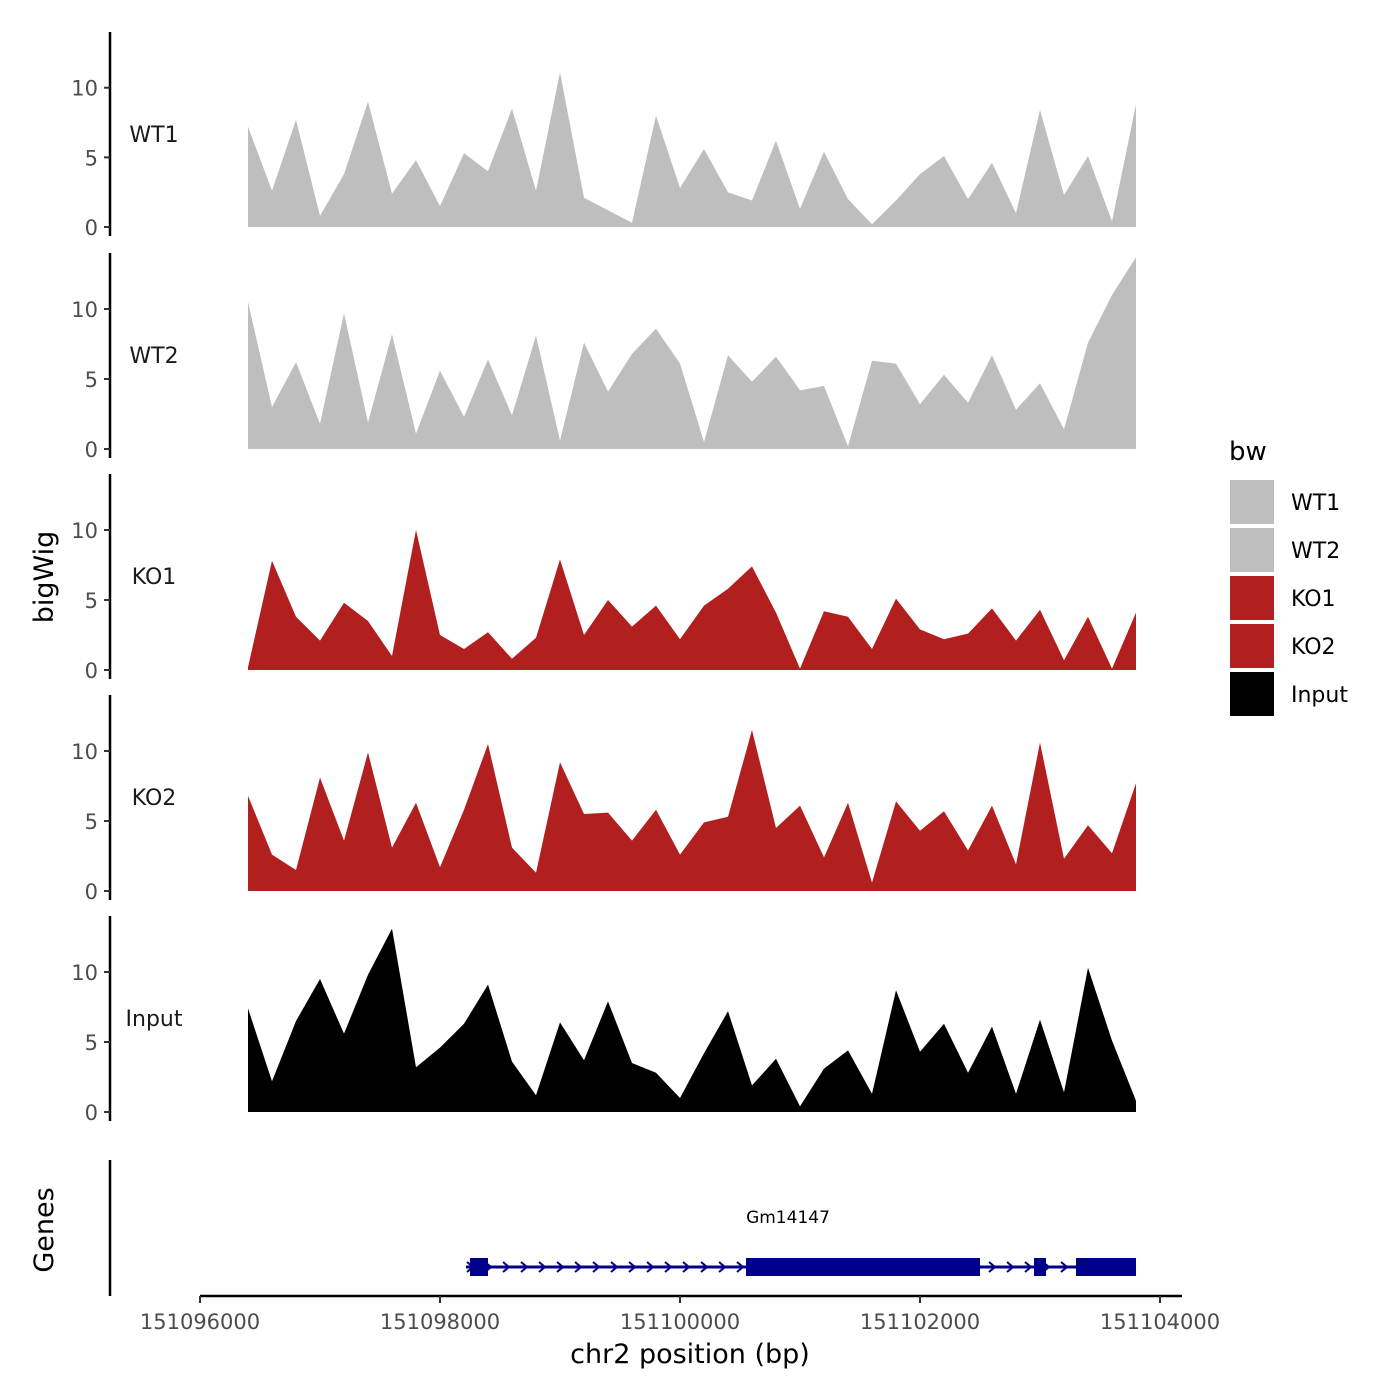 The image size is (1400, 1400). I want to click on legend-item-ko2: KO2, so click(1283, 646).